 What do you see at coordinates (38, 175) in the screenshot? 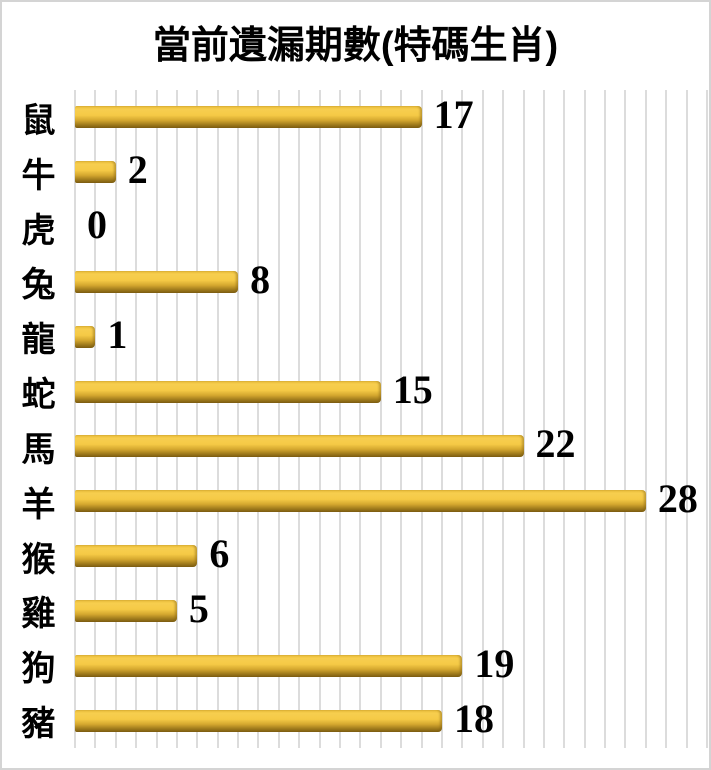
I see `category-label-ox: 牛` at bounding box center [38, 175].